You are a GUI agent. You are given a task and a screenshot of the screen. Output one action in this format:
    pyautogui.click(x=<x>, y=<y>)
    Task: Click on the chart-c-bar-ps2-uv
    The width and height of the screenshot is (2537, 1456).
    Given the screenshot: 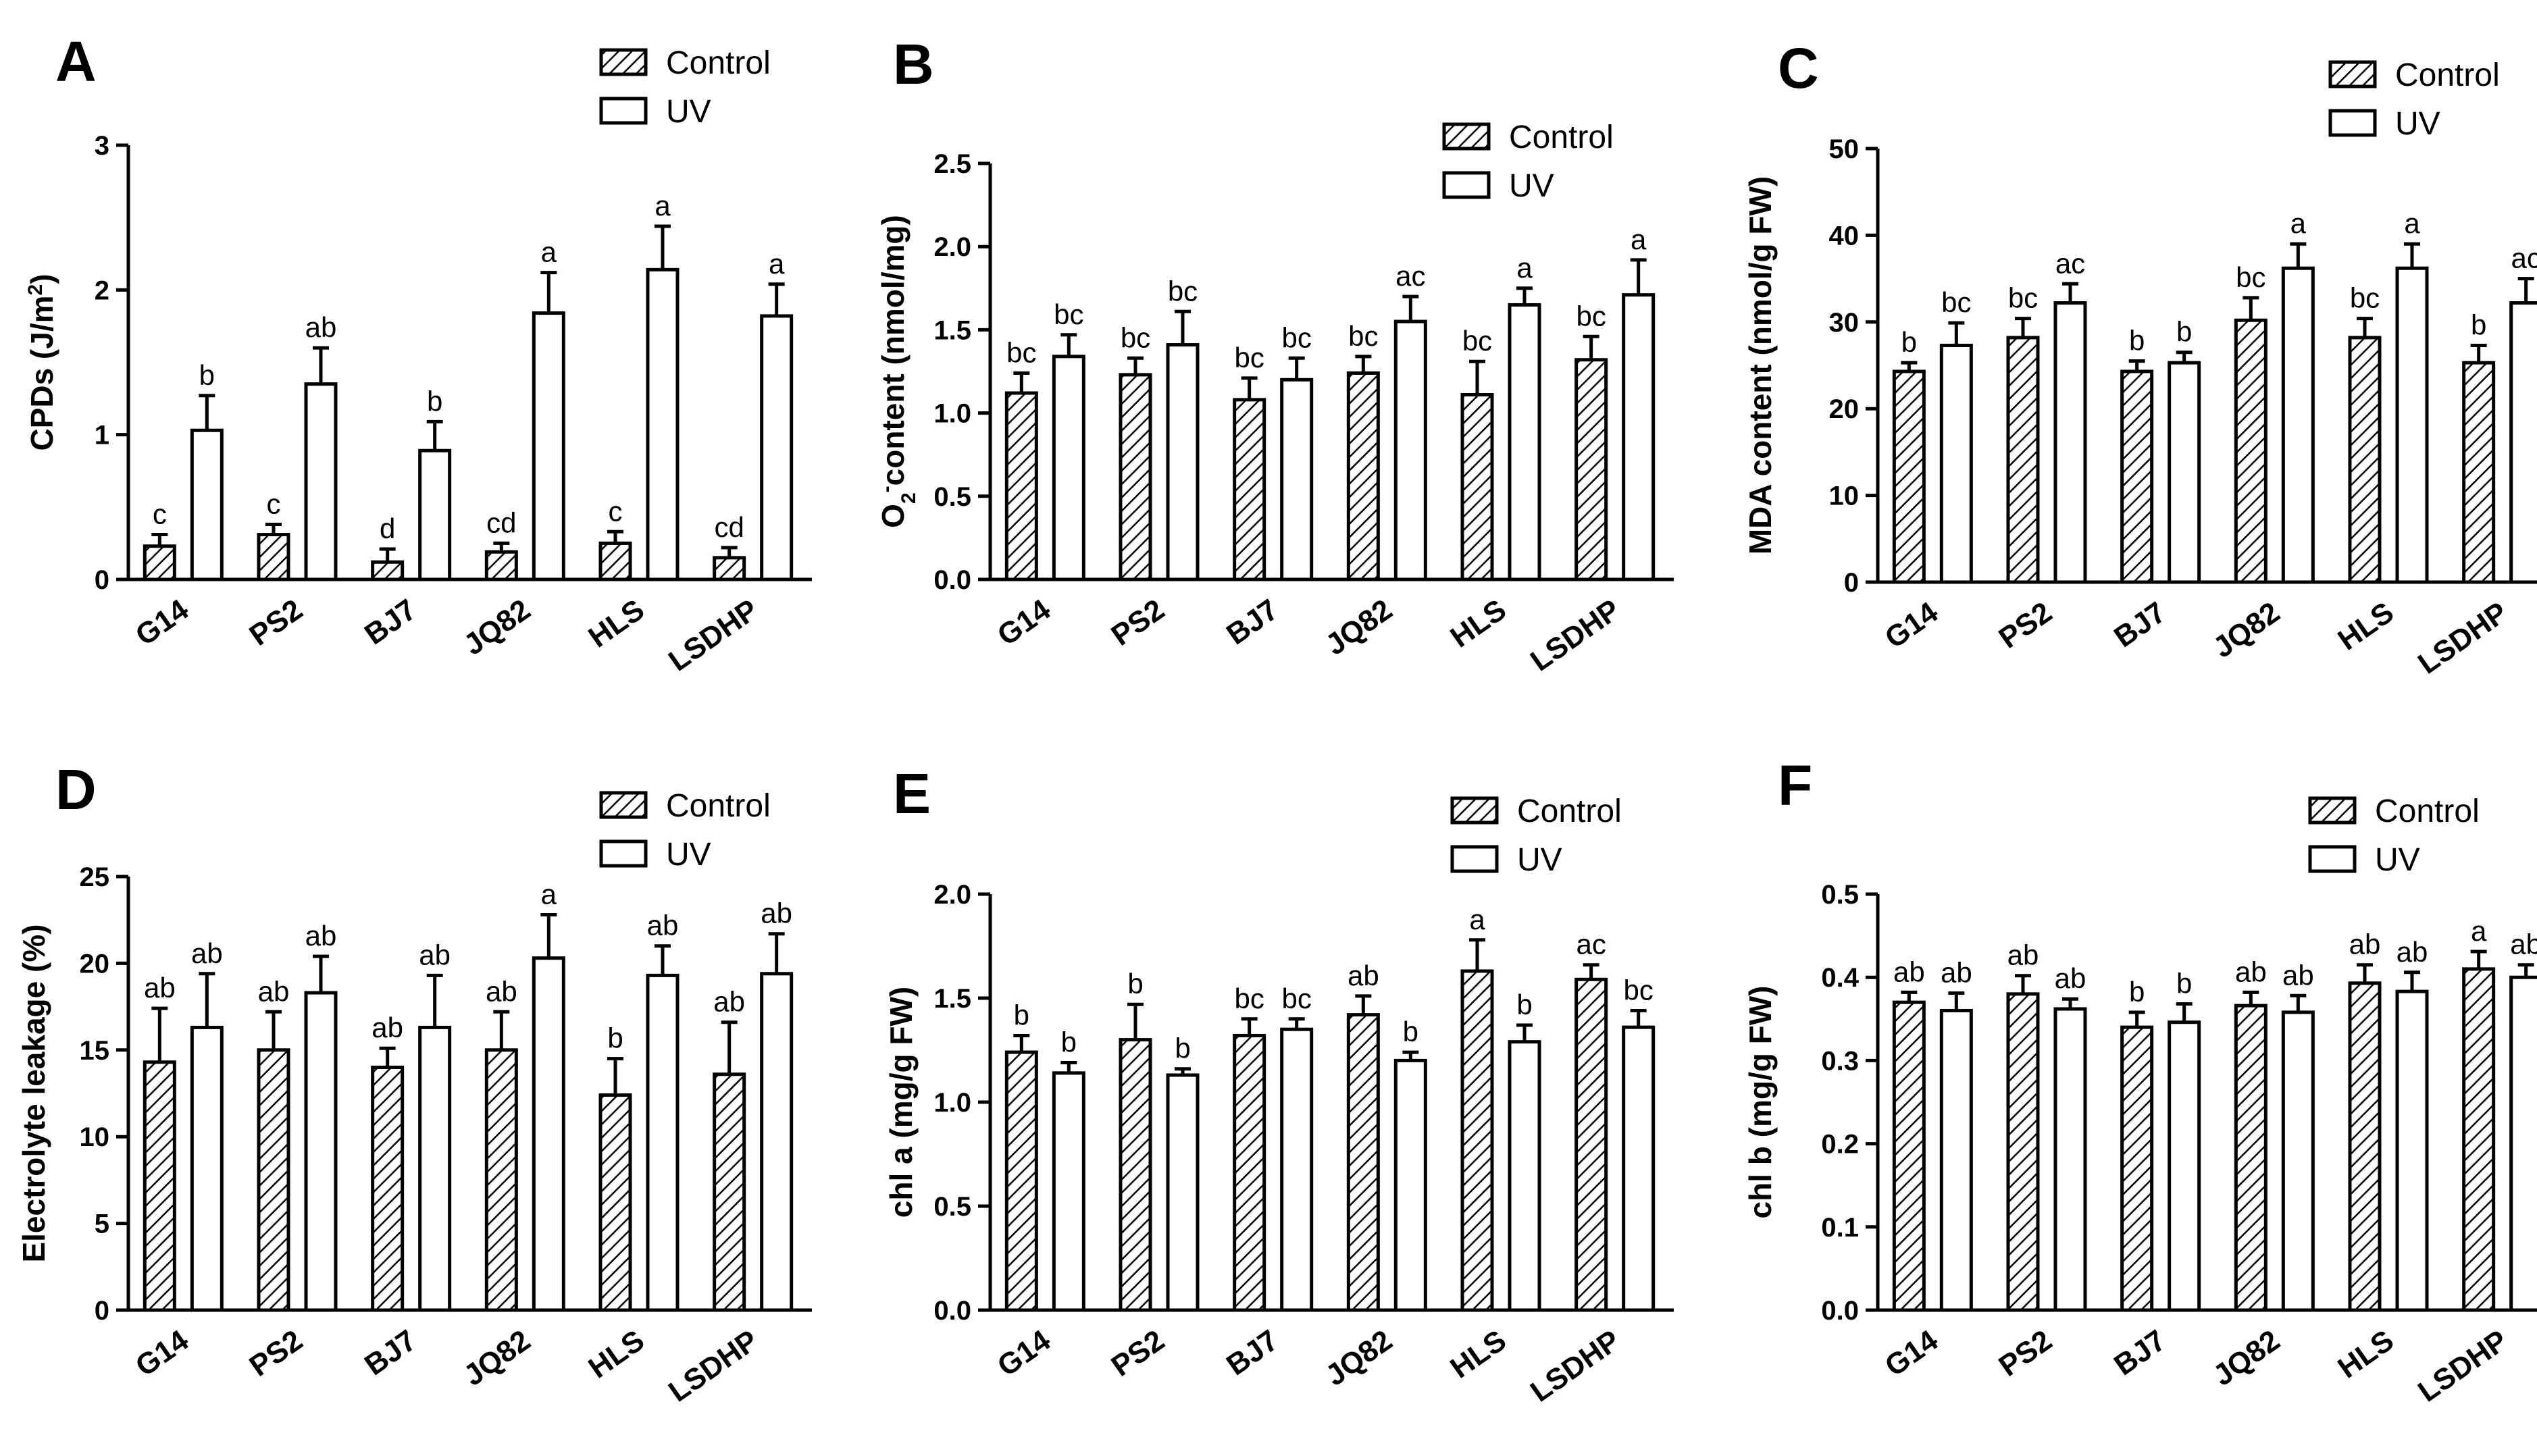 What is the action you would take?
    pyautogui.click(x=2070, y=442)
    